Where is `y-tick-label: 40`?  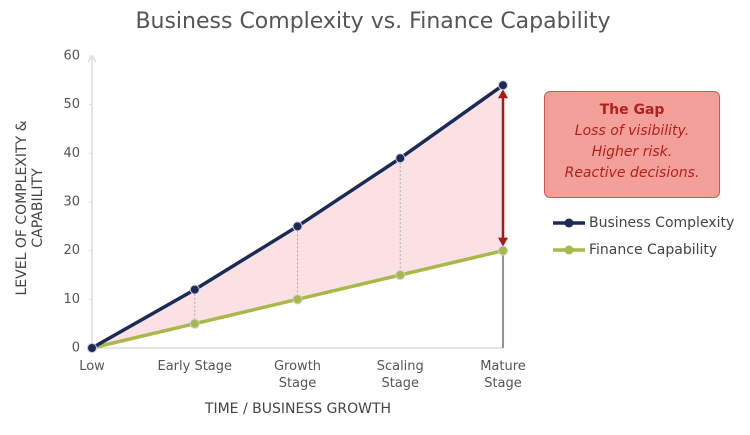 y-tick-label: 40 is located at coordinates (71, 153).